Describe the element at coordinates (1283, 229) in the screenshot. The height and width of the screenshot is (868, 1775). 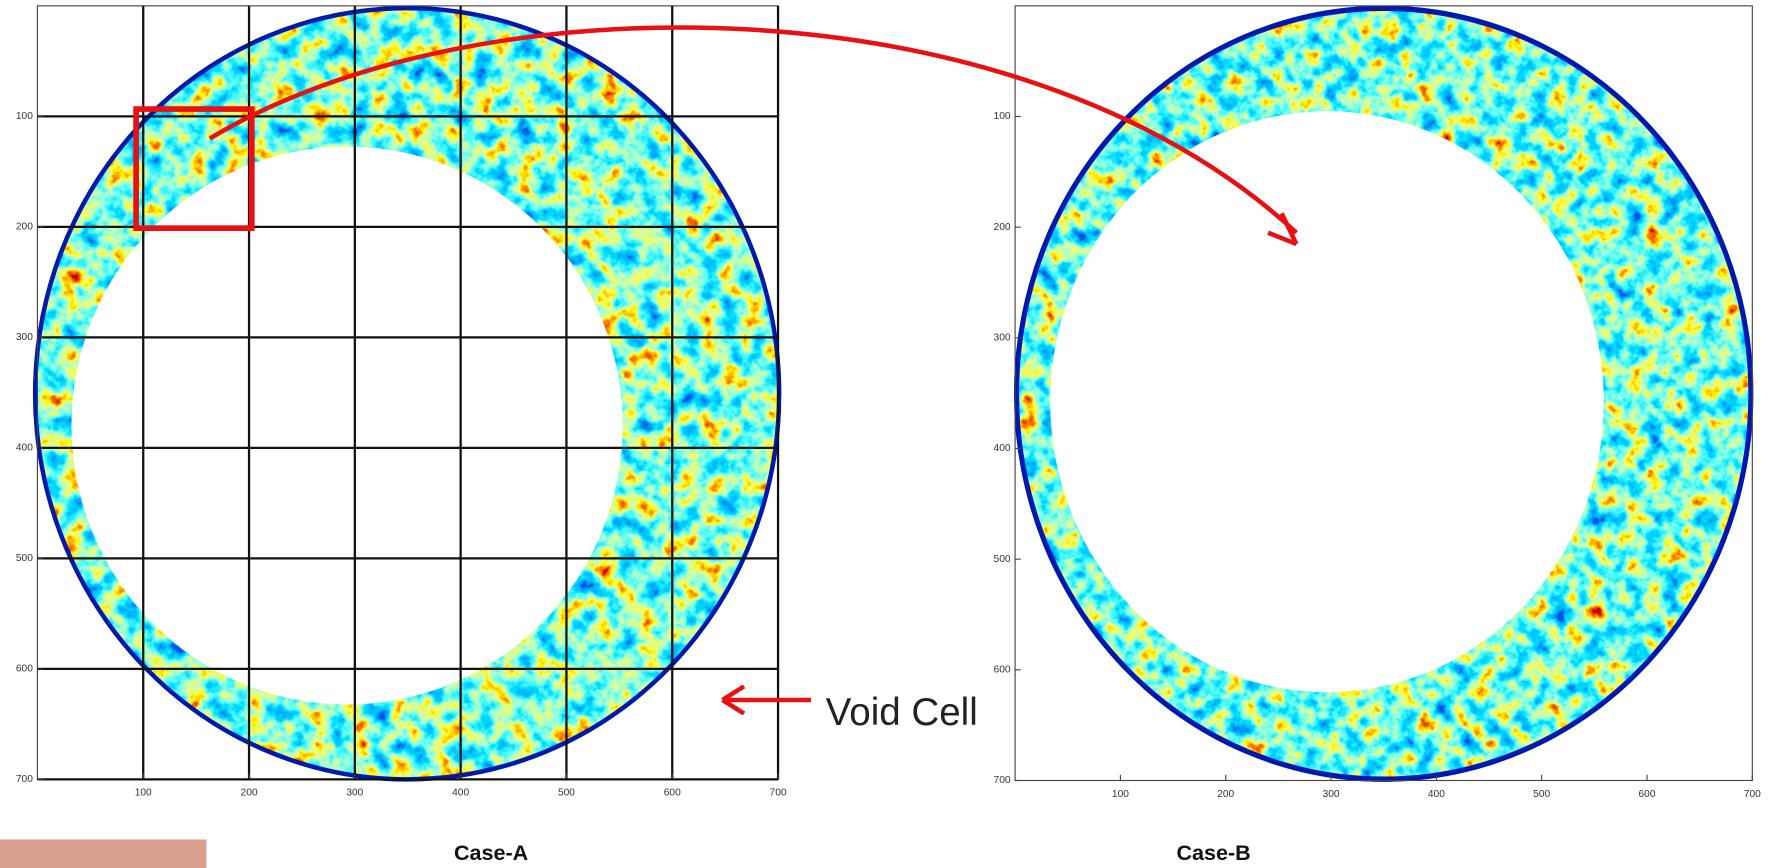
I see `arrow-head` at that location.